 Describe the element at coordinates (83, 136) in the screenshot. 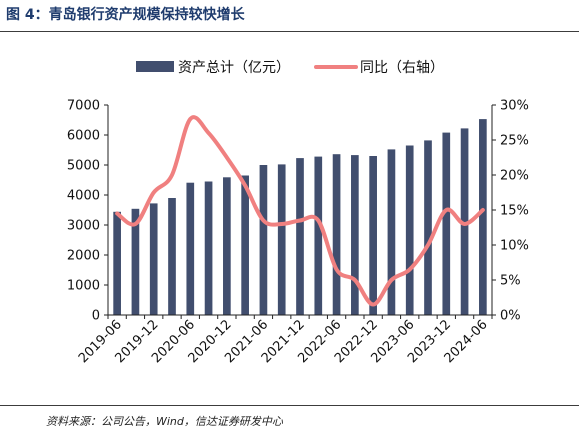

I see `left-tick-label: 6000` at that location.